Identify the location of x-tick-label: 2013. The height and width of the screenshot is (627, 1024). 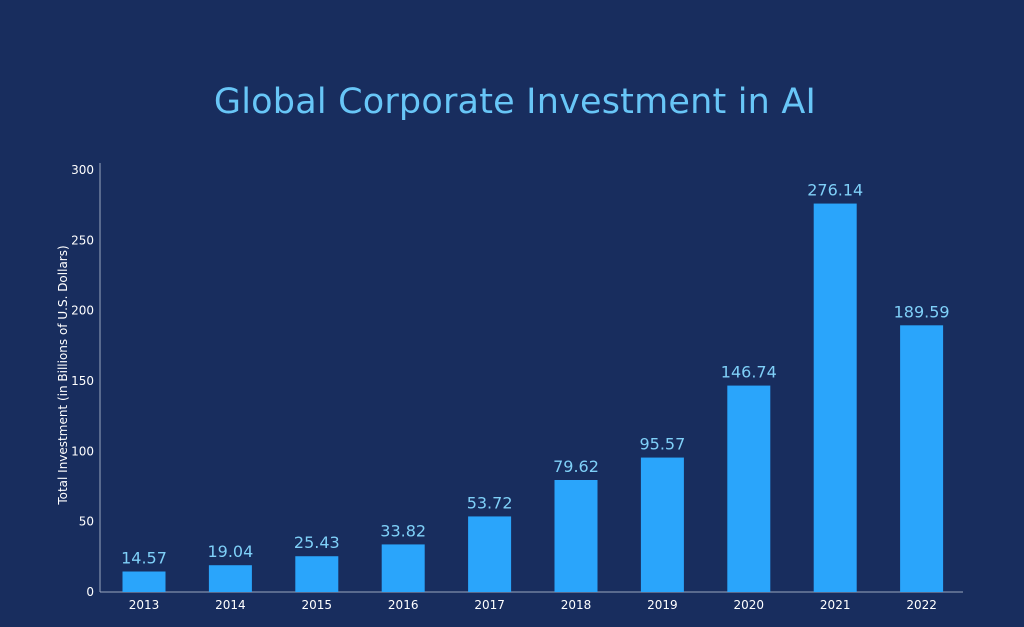
(144, 605).